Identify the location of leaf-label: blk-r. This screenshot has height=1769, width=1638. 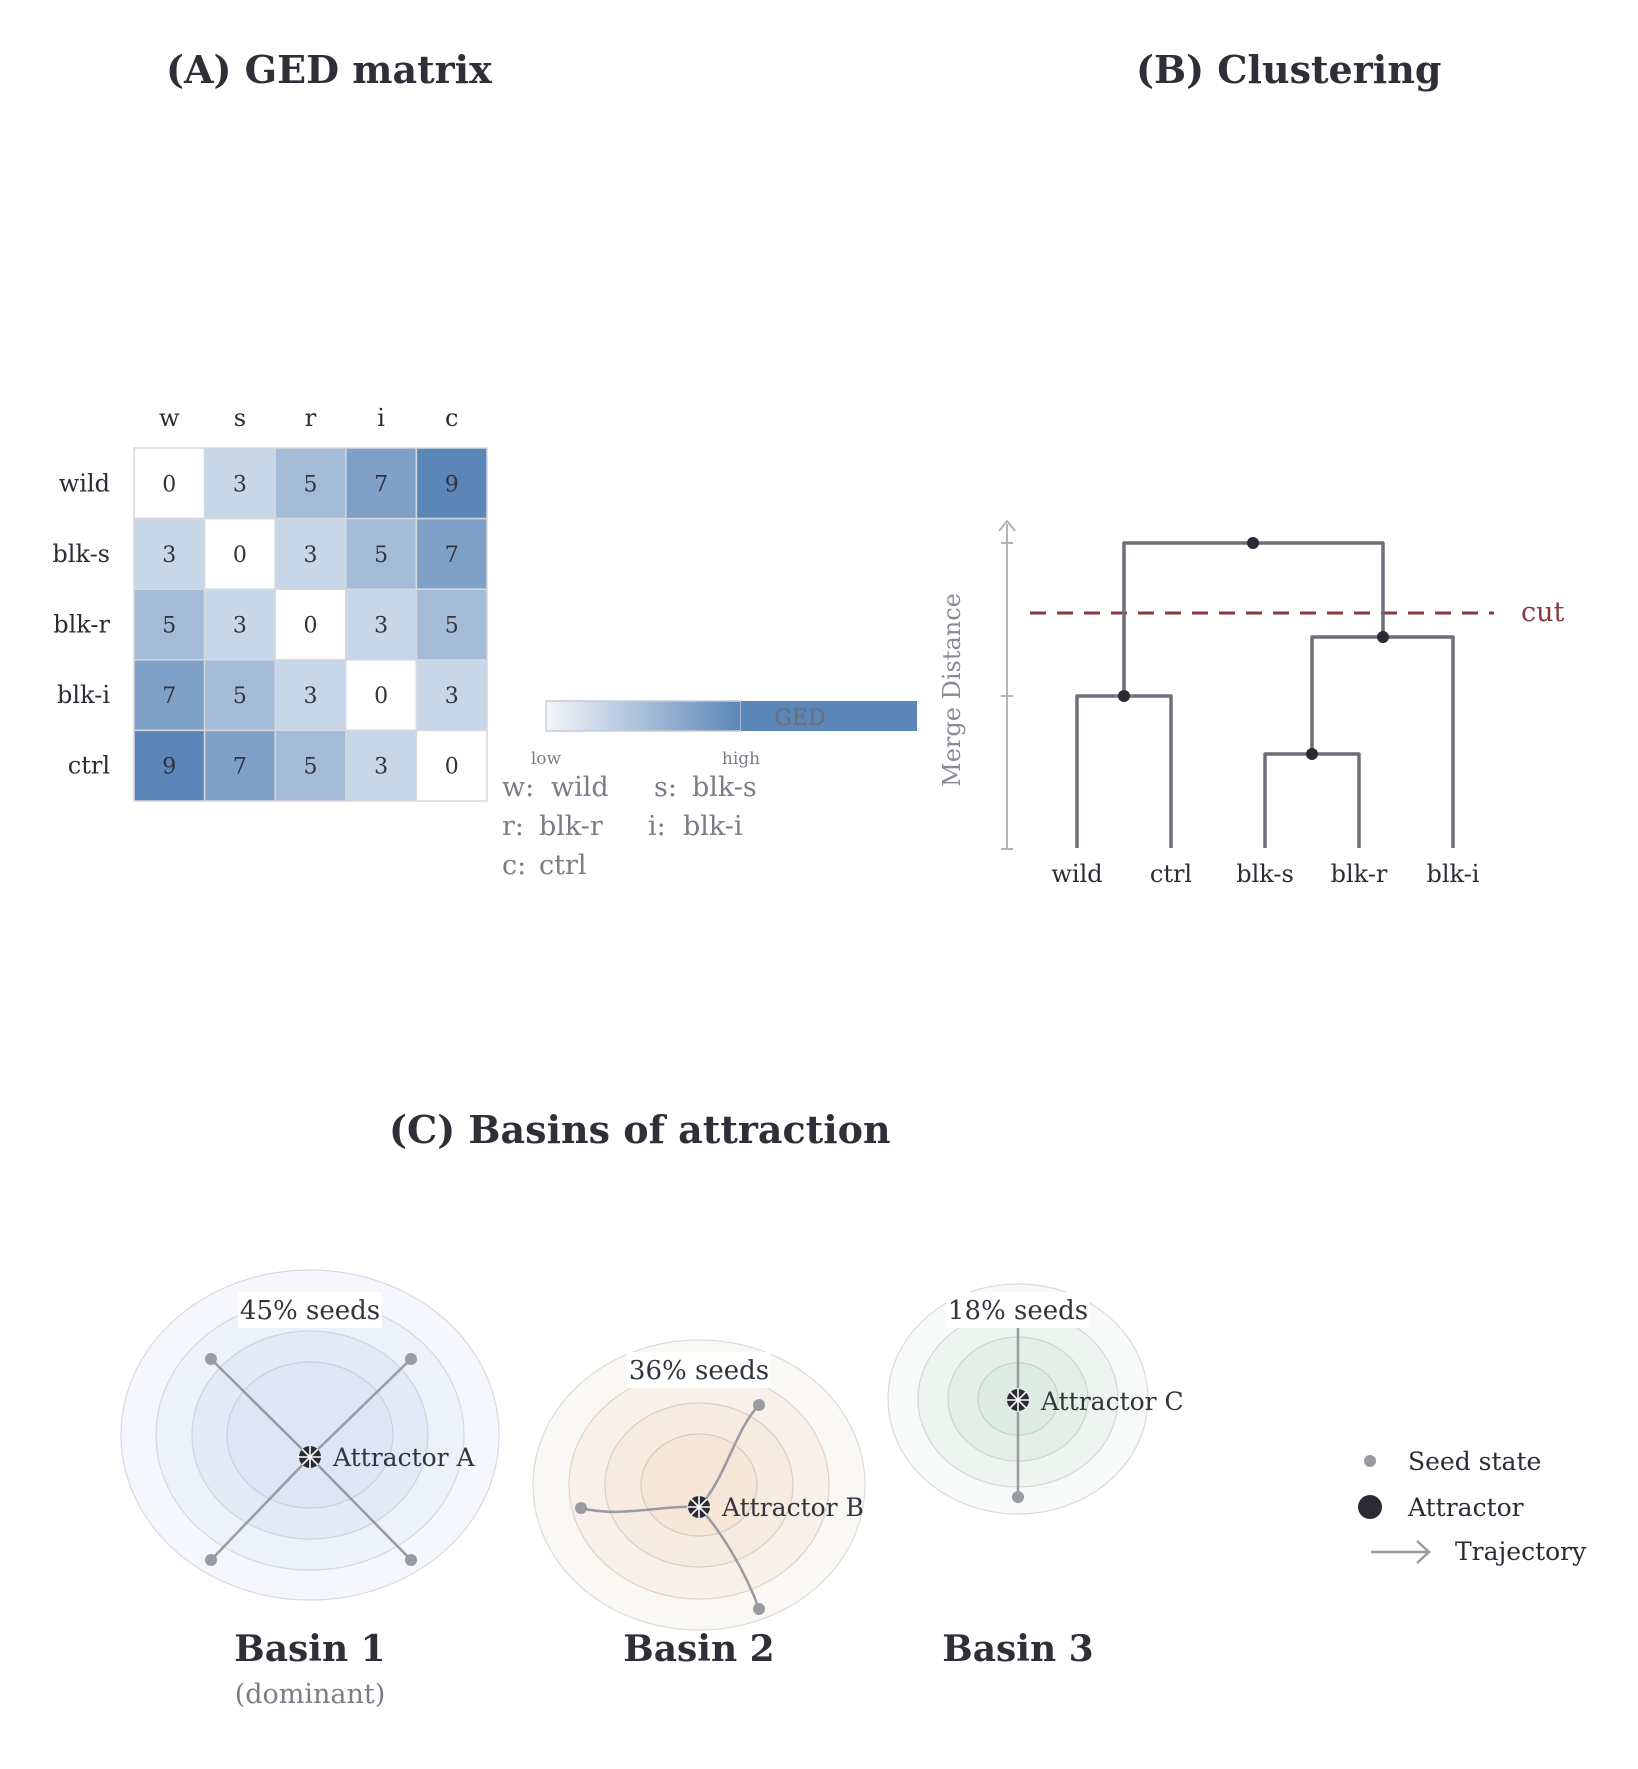
(1359, 874).